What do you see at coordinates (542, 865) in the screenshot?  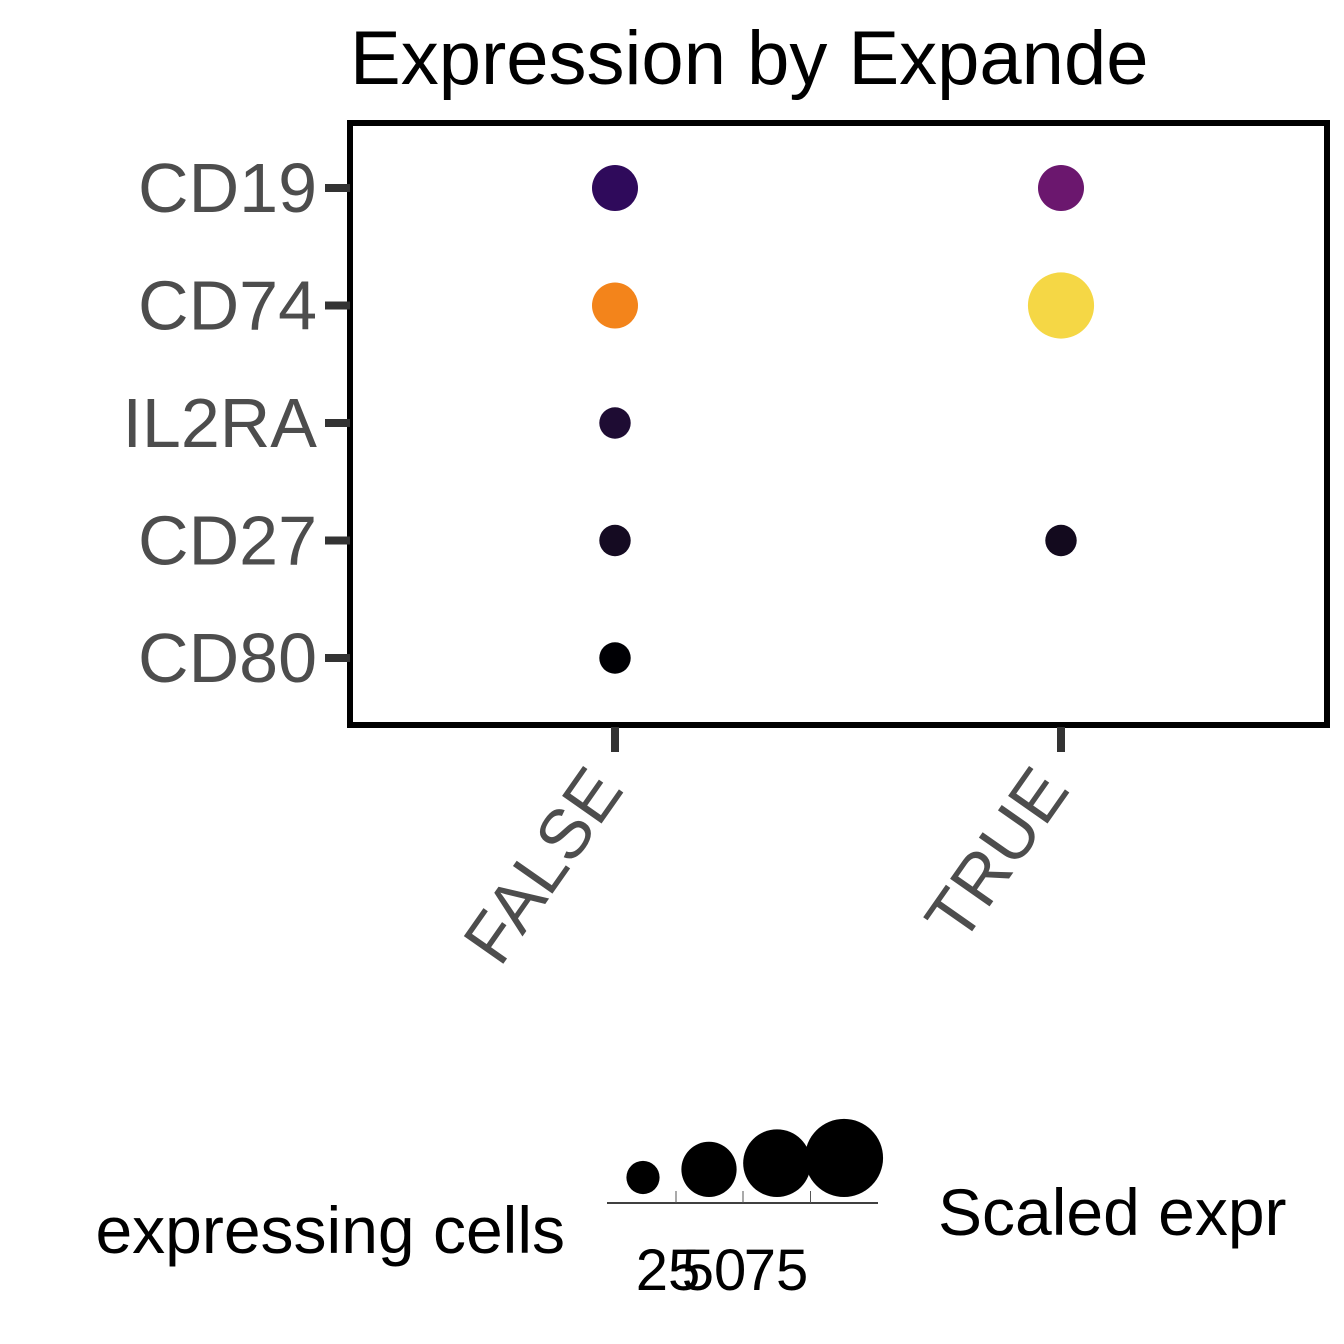 I see `x-tick-label: FALSE` at bounding box center [542, 865].